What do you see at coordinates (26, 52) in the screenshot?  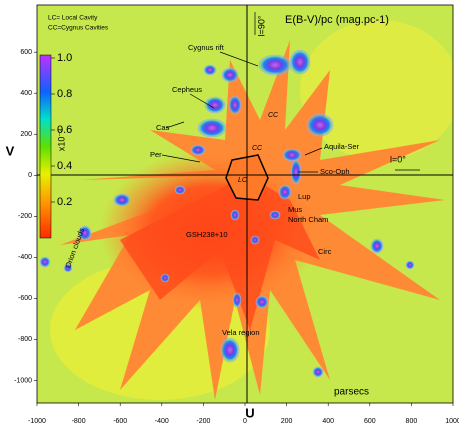 I see `y-tick-label: 600` at bounding box center [26, 52].